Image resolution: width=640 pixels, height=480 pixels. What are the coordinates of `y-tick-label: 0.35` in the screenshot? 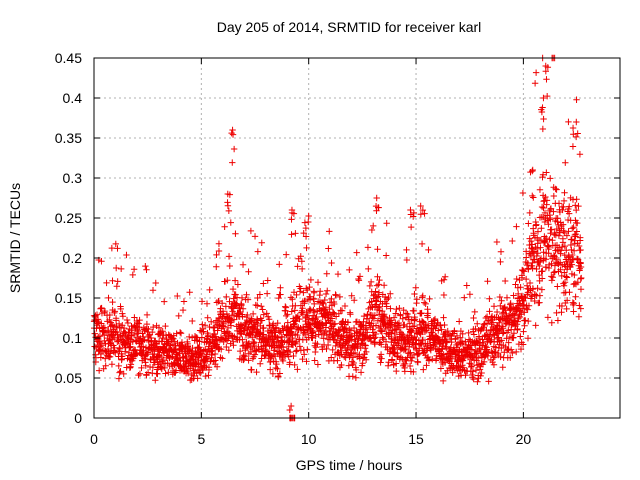 It's located at (68, 138).